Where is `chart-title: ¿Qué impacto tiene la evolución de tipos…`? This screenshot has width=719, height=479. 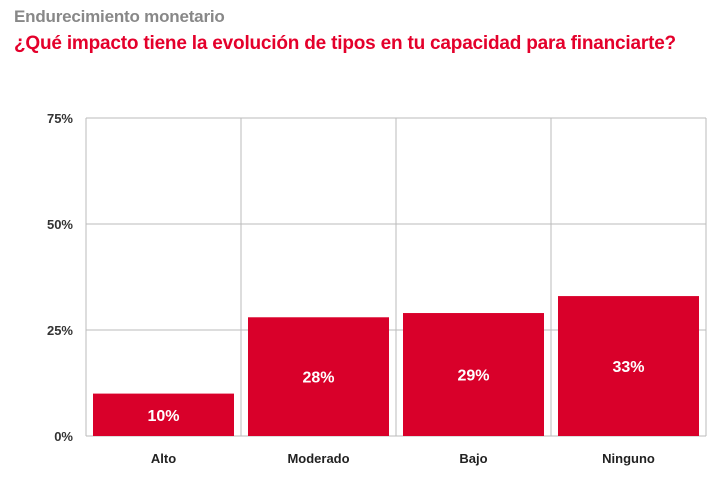
chart-title: ¿Qué impacto tiene la evolución de tipos… is located at coordinates (345, 43).